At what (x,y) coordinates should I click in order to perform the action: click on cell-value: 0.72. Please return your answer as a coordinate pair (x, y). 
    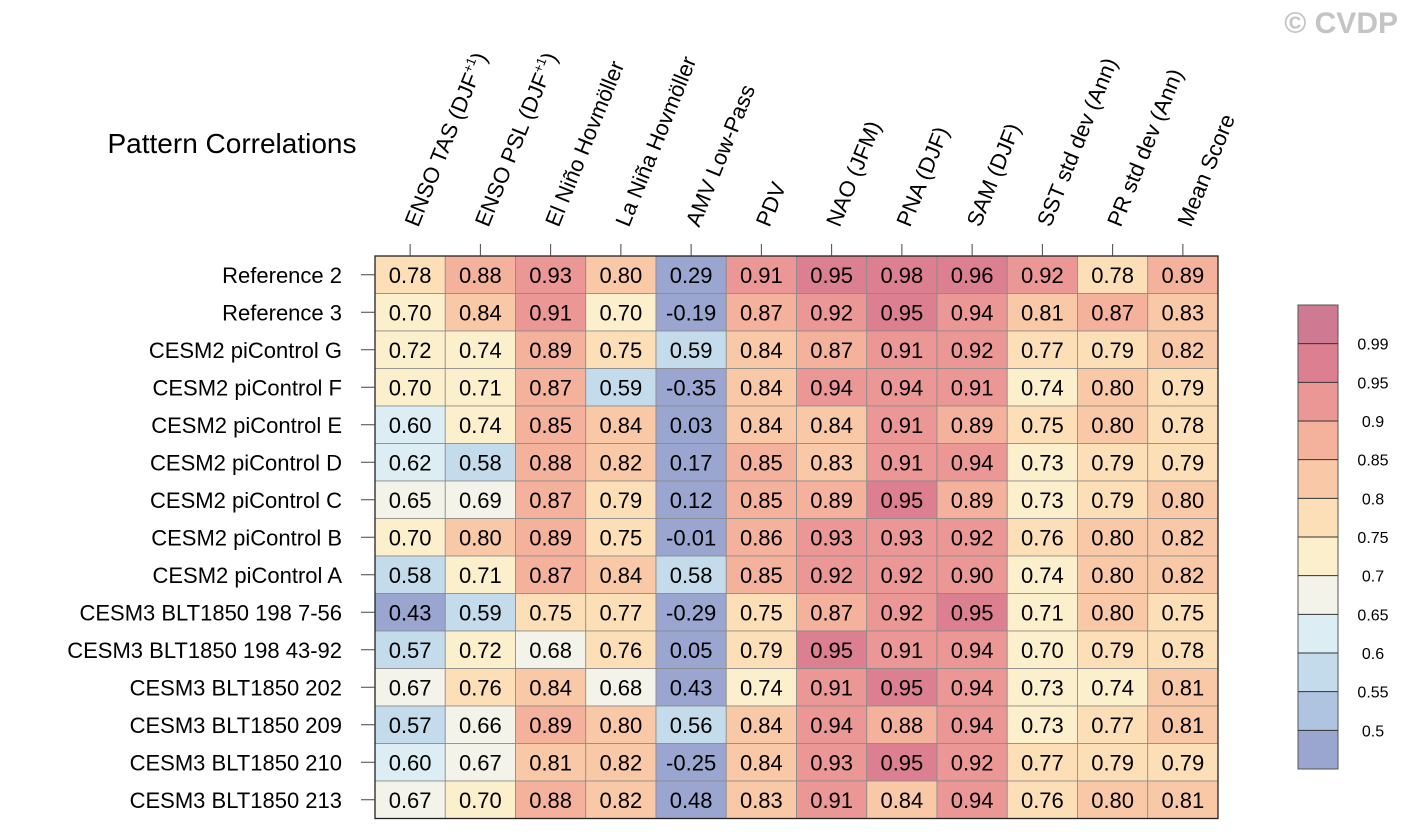
    Looking at the image, I should click on (410, 350).